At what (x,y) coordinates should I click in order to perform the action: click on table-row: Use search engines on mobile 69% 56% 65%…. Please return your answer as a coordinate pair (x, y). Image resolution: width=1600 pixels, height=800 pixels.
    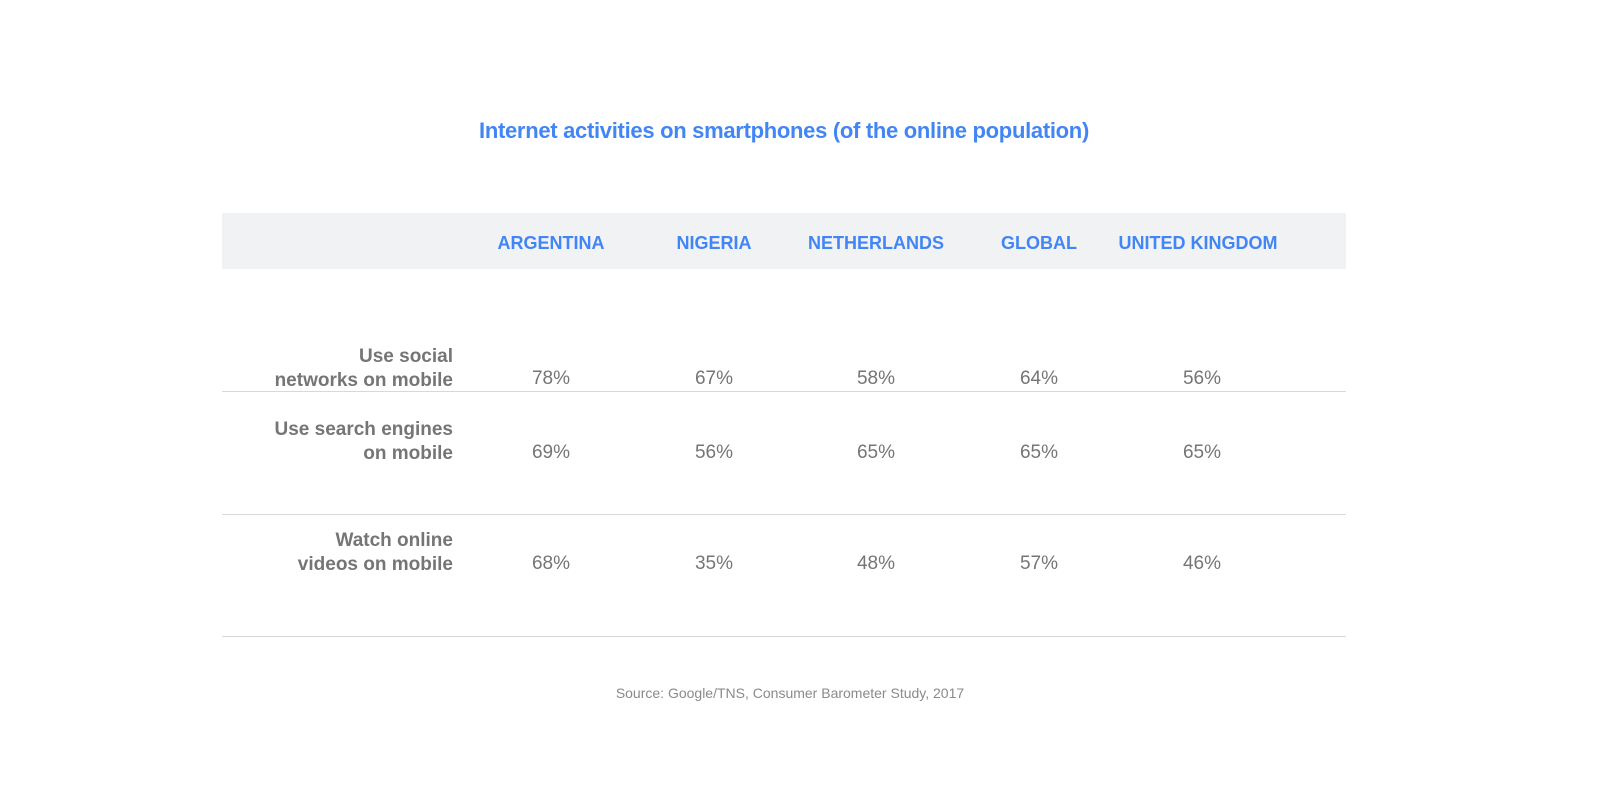
    Looking at the image, I should click on (784, 453).